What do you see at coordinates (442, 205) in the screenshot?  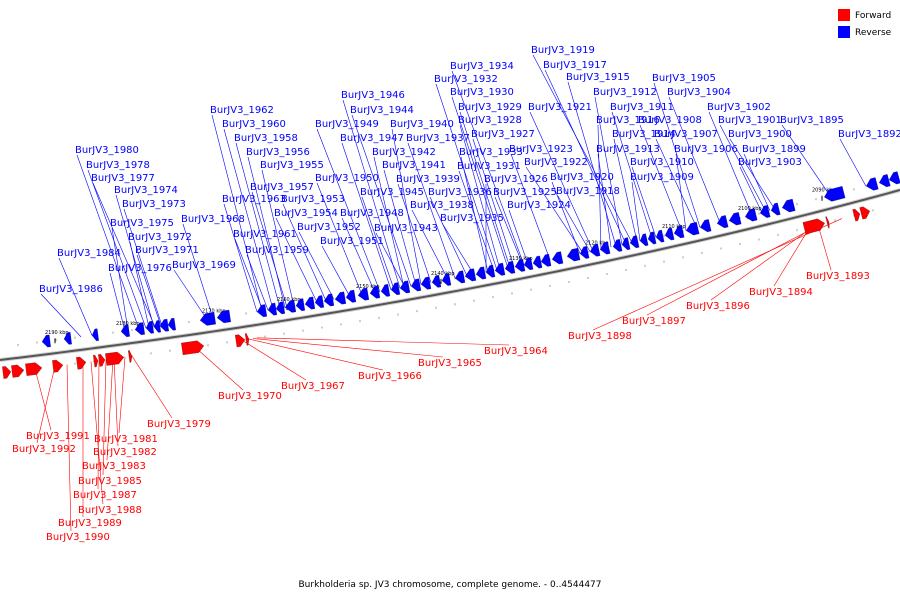 I see `gene-label: BurJV3_1938` at bounding box center [442, 205].